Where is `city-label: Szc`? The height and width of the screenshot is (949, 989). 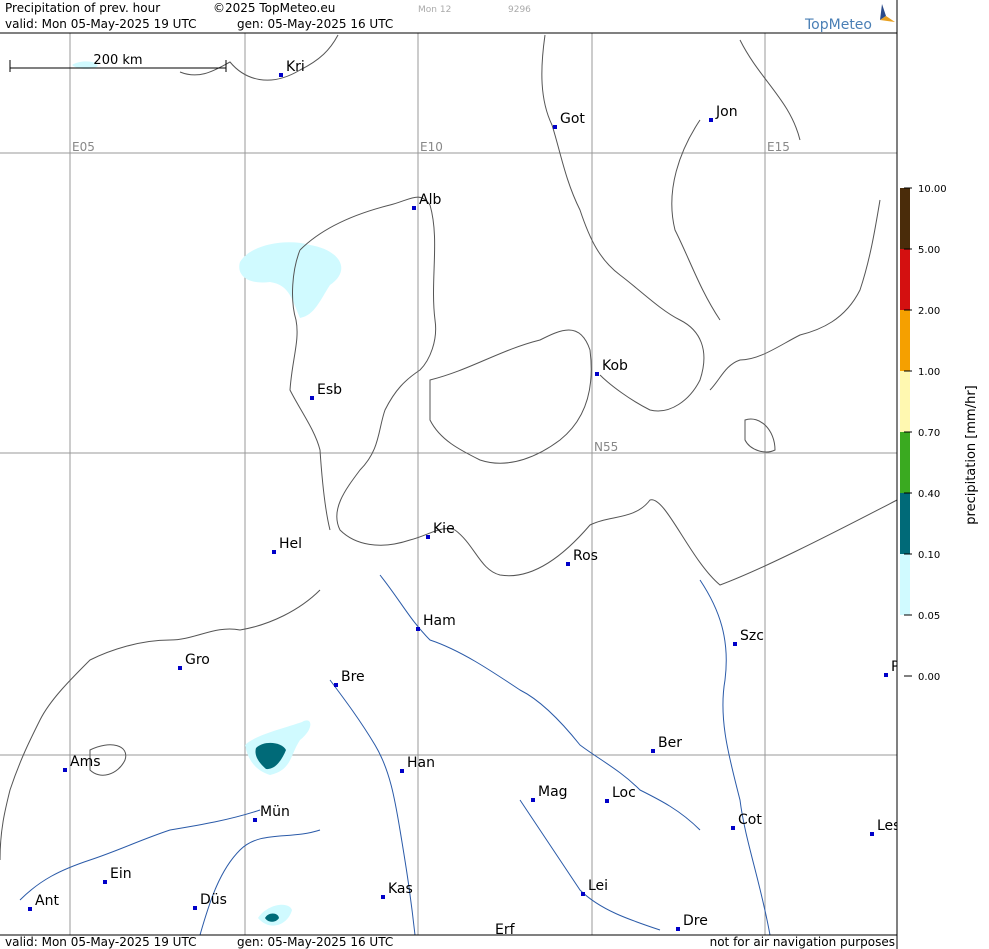 city-label: Szc is located at coordinates (752, 636).